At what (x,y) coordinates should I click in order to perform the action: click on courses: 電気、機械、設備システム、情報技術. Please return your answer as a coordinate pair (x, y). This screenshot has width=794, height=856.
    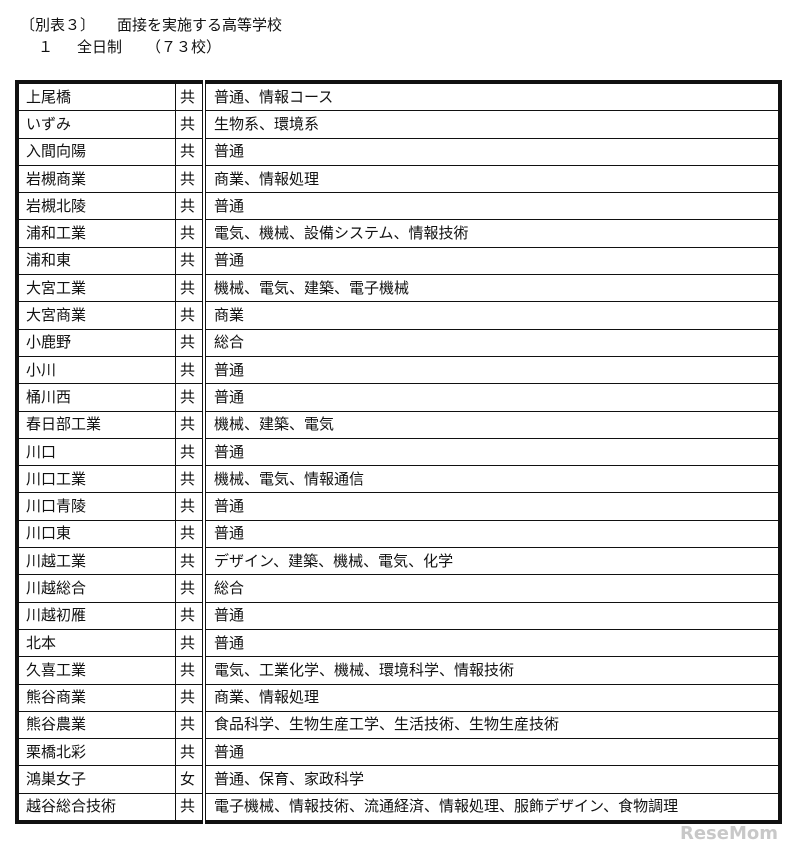
    Looking at the image, I should click on (492, 233).